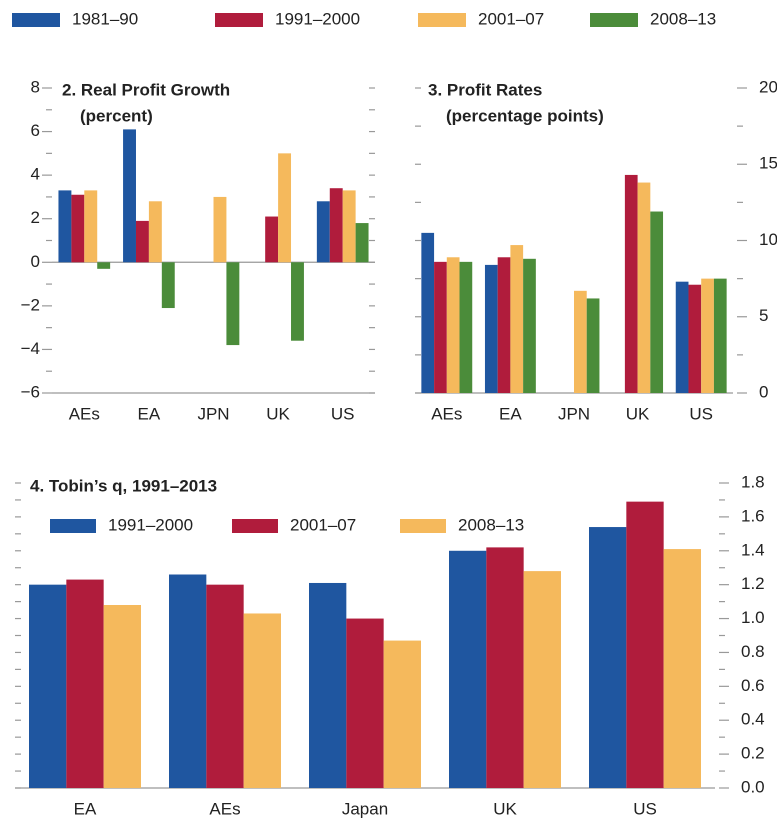  I want to click on chart-title: 3. Profit Rates, so click(485, 89).